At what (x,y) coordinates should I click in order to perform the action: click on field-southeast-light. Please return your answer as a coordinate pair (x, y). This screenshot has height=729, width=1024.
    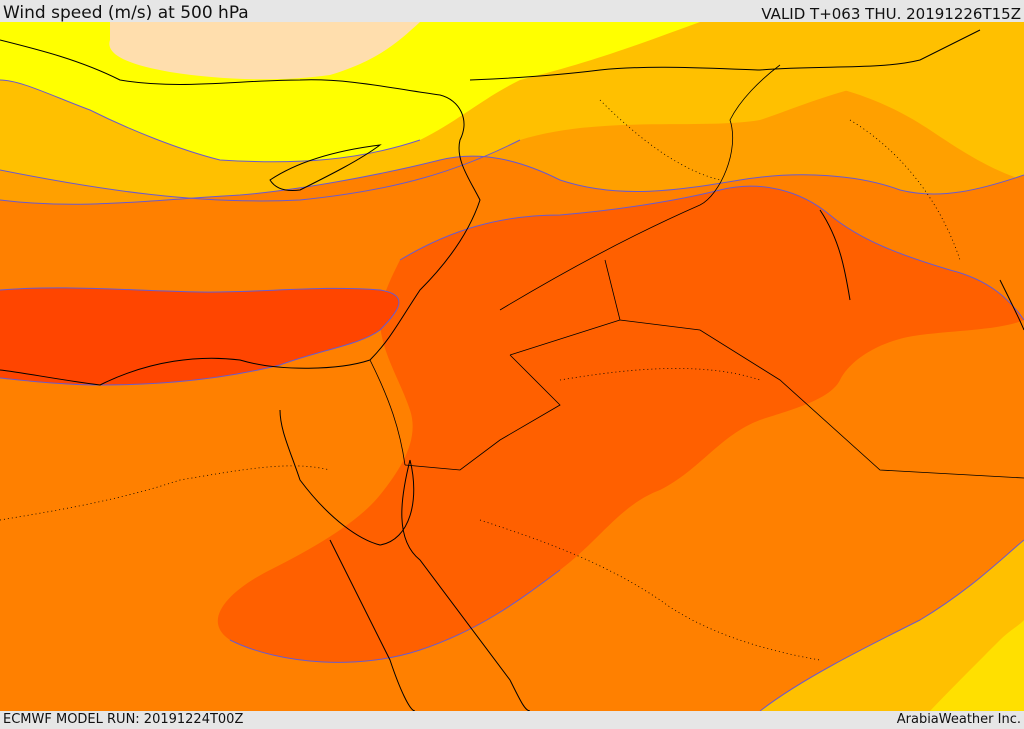
    Looking at the image, I should click on (892, 625).